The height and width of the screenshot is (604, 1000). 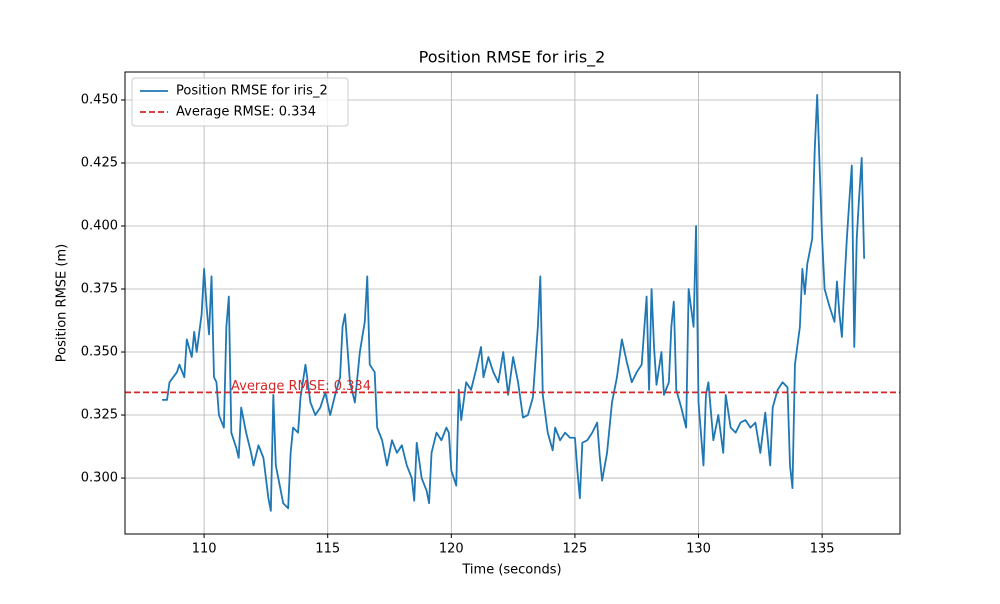 I want to click on y-tick-label: 0.425, so click(x=99, y=162).